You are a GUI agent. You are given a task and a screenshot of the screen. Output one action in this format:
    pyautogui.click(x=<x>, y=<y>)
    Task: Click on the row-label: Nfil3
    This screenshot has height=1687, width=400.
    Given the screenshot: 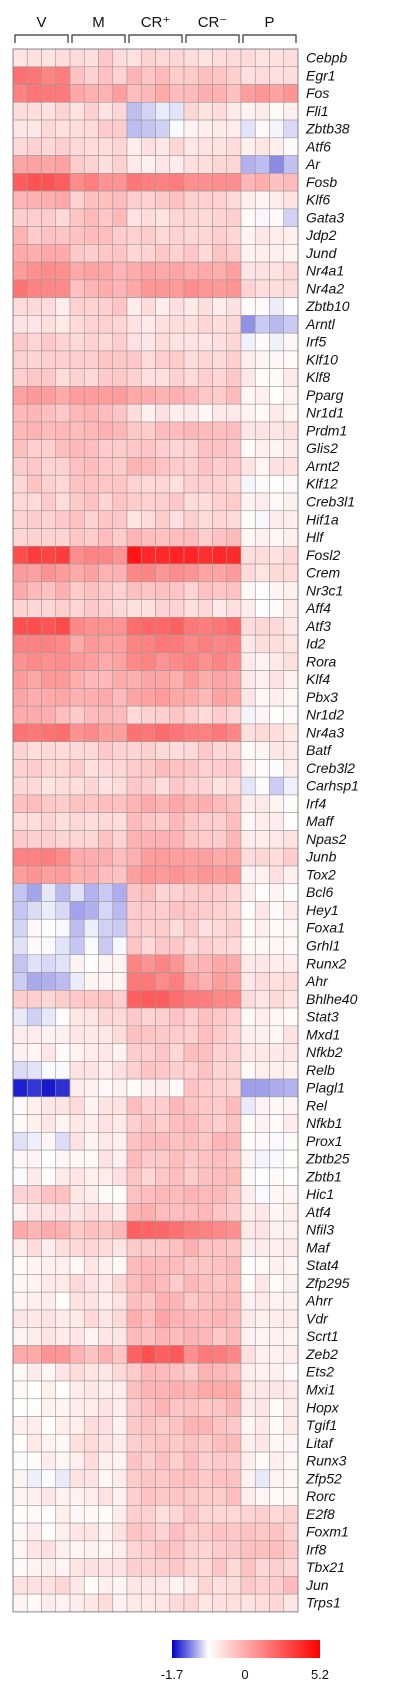 What is the action you would take?
    pyautogui.click(x=320, y=1230)
    